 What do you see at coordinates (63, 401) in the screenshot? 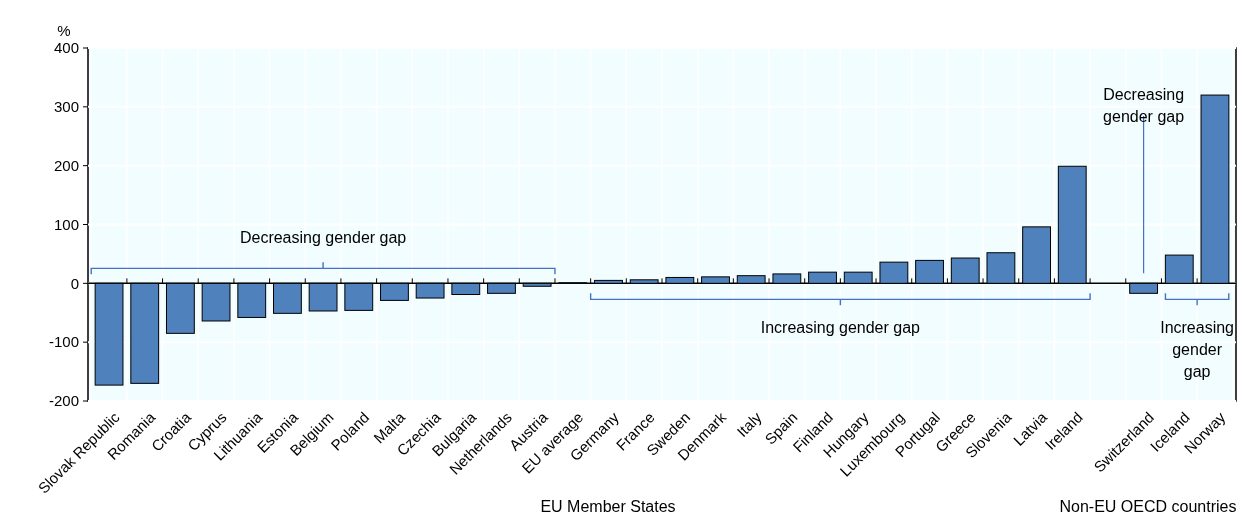
I see `y-tick-label: -200` at bounding box center [63, 401].